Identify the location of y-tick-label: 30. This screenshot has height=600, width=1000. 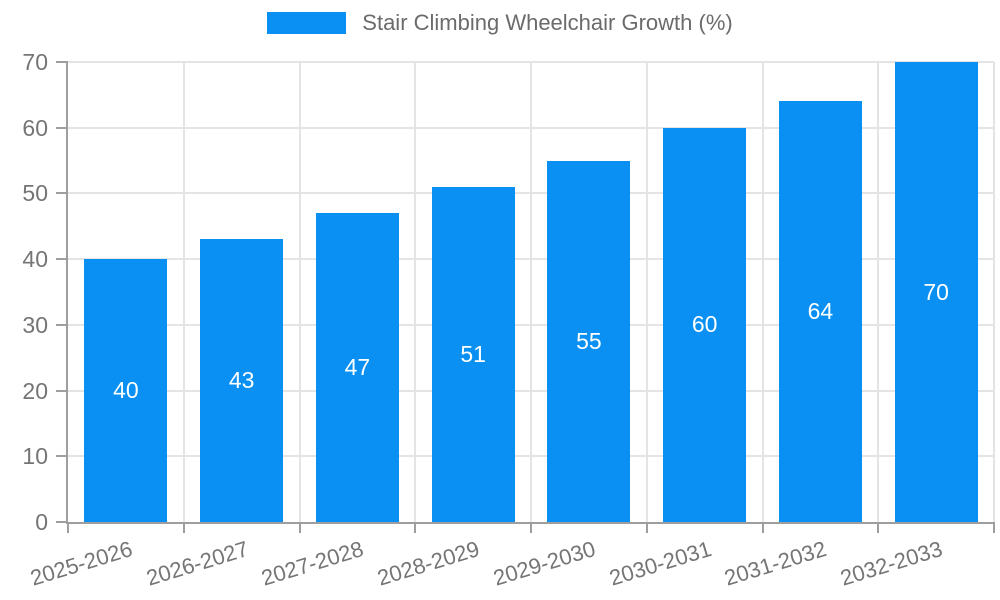
(35, 324).